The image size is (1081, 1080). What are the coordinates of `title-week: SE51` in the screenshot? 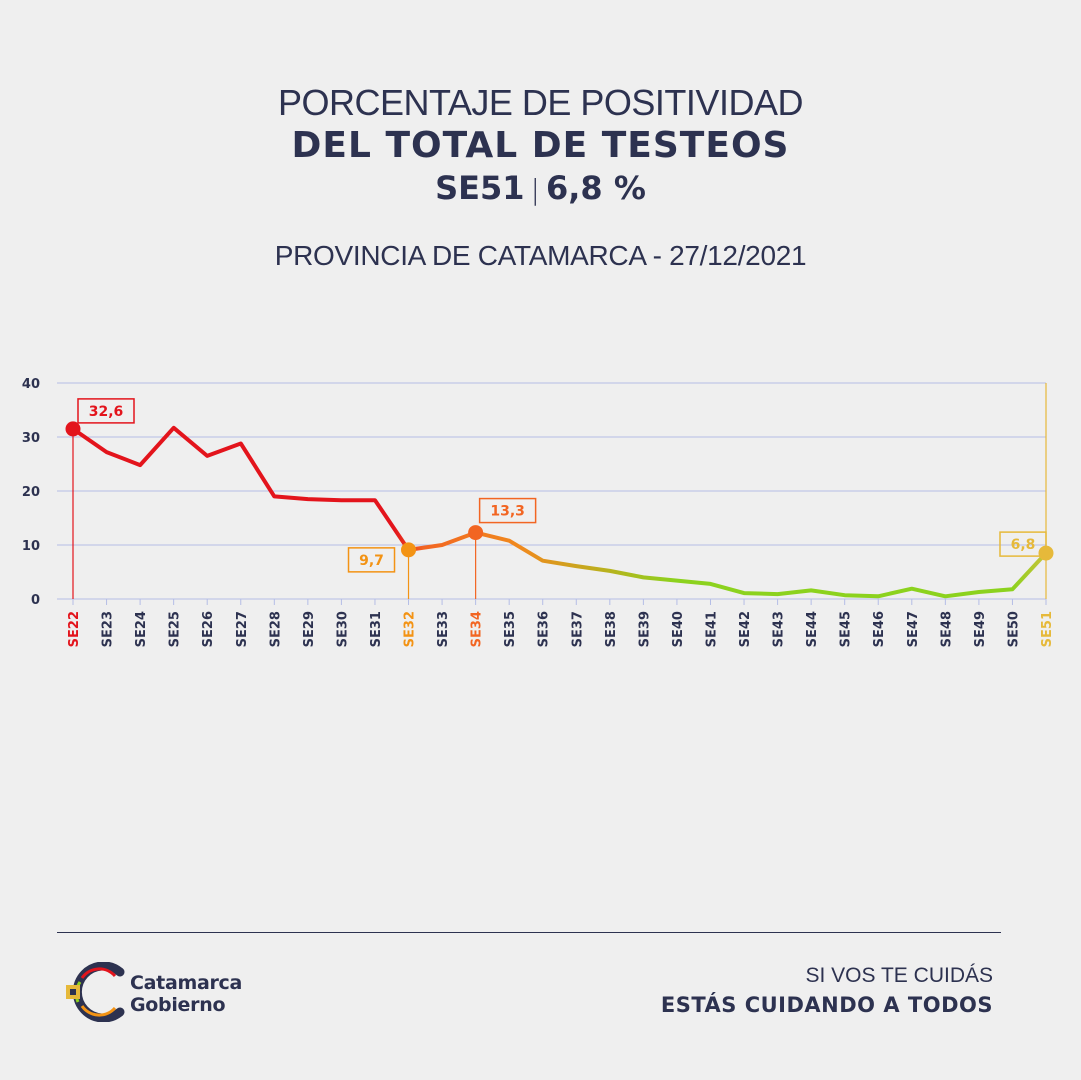 It's located at (480, 188).